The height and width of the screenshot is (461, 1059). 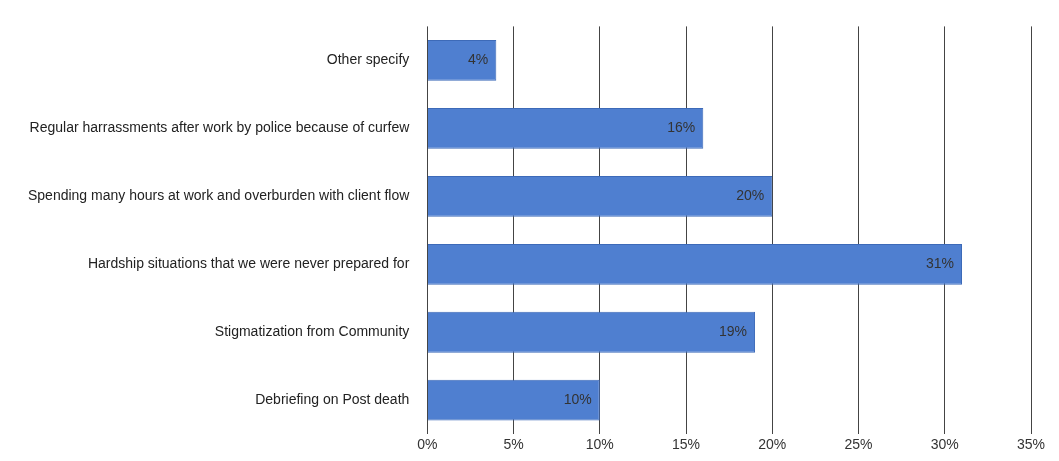 I want to click on data-label: 10%, so click(x=577, y=399).